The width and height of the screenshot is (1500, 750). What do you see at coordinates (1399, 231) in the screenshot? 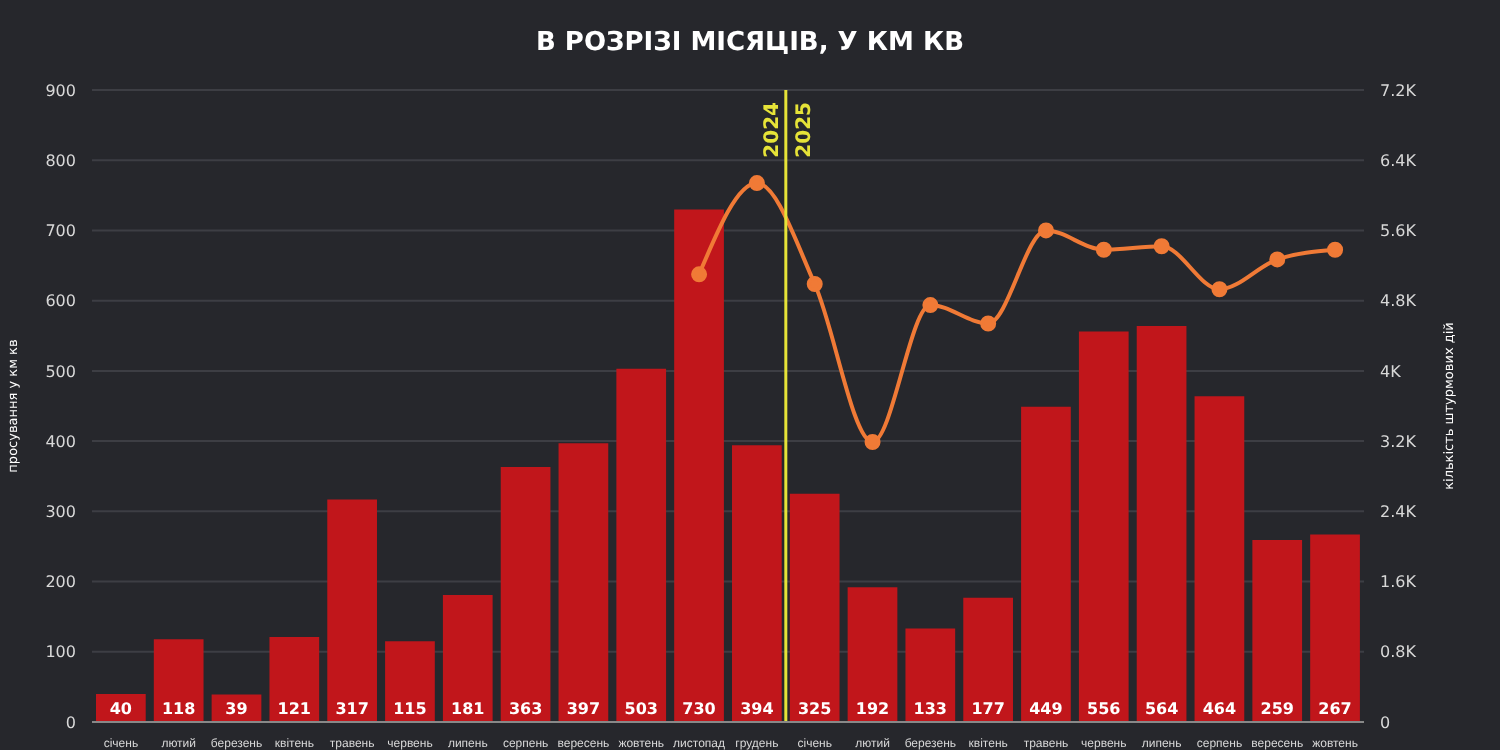
I see `y2-tick-label: 5.6K` at bounding box center [1399, 231].